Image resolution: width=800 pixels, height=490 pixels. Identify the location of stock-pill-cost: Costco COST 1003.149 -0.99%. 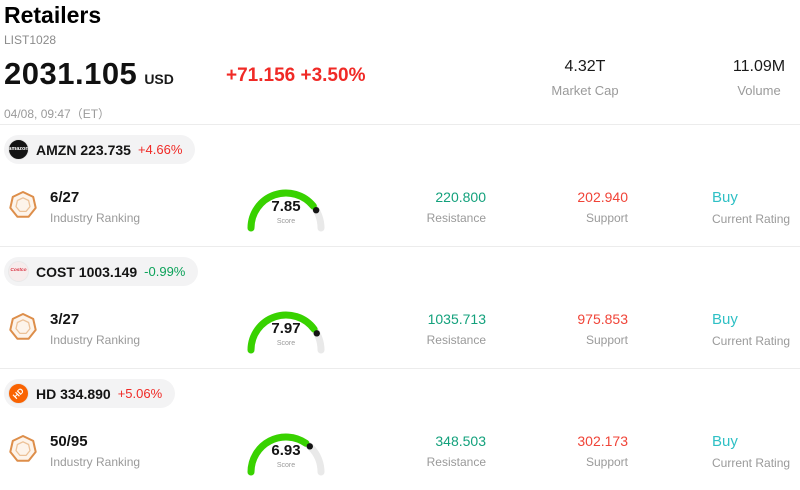
(101, 271).